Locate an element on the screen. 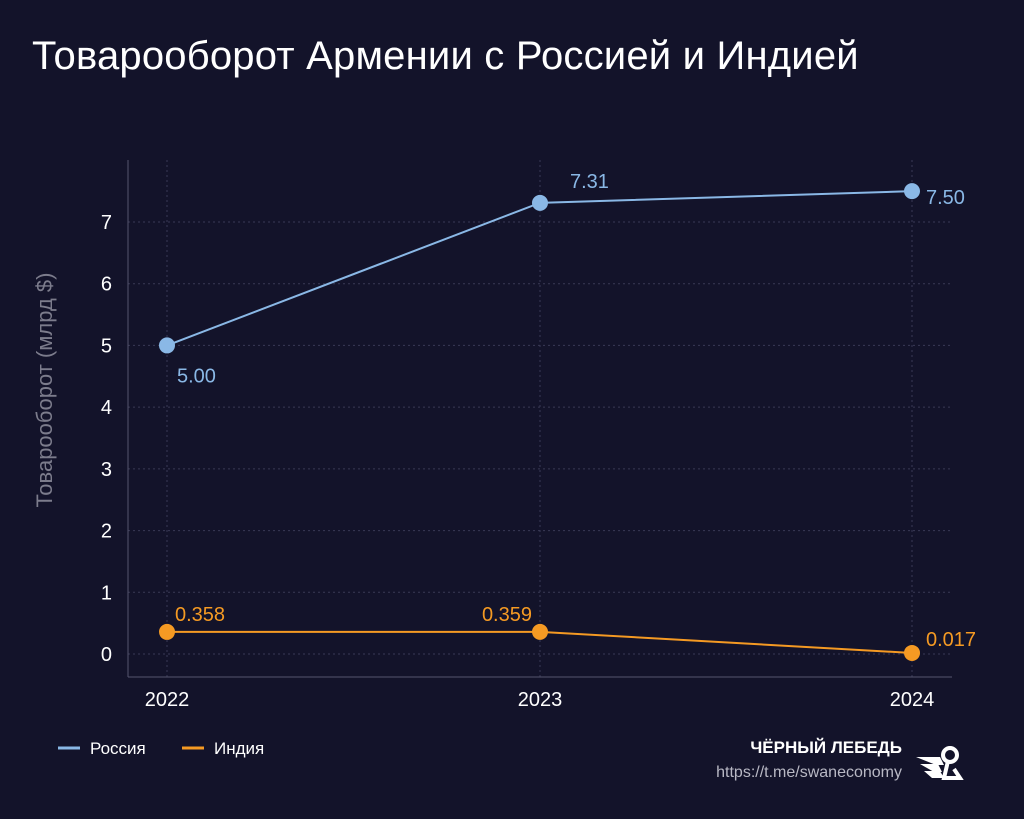 The width and height of the screenshot is (1024, 819). y-tick-label: 3 is located at coordinates (106, 470).